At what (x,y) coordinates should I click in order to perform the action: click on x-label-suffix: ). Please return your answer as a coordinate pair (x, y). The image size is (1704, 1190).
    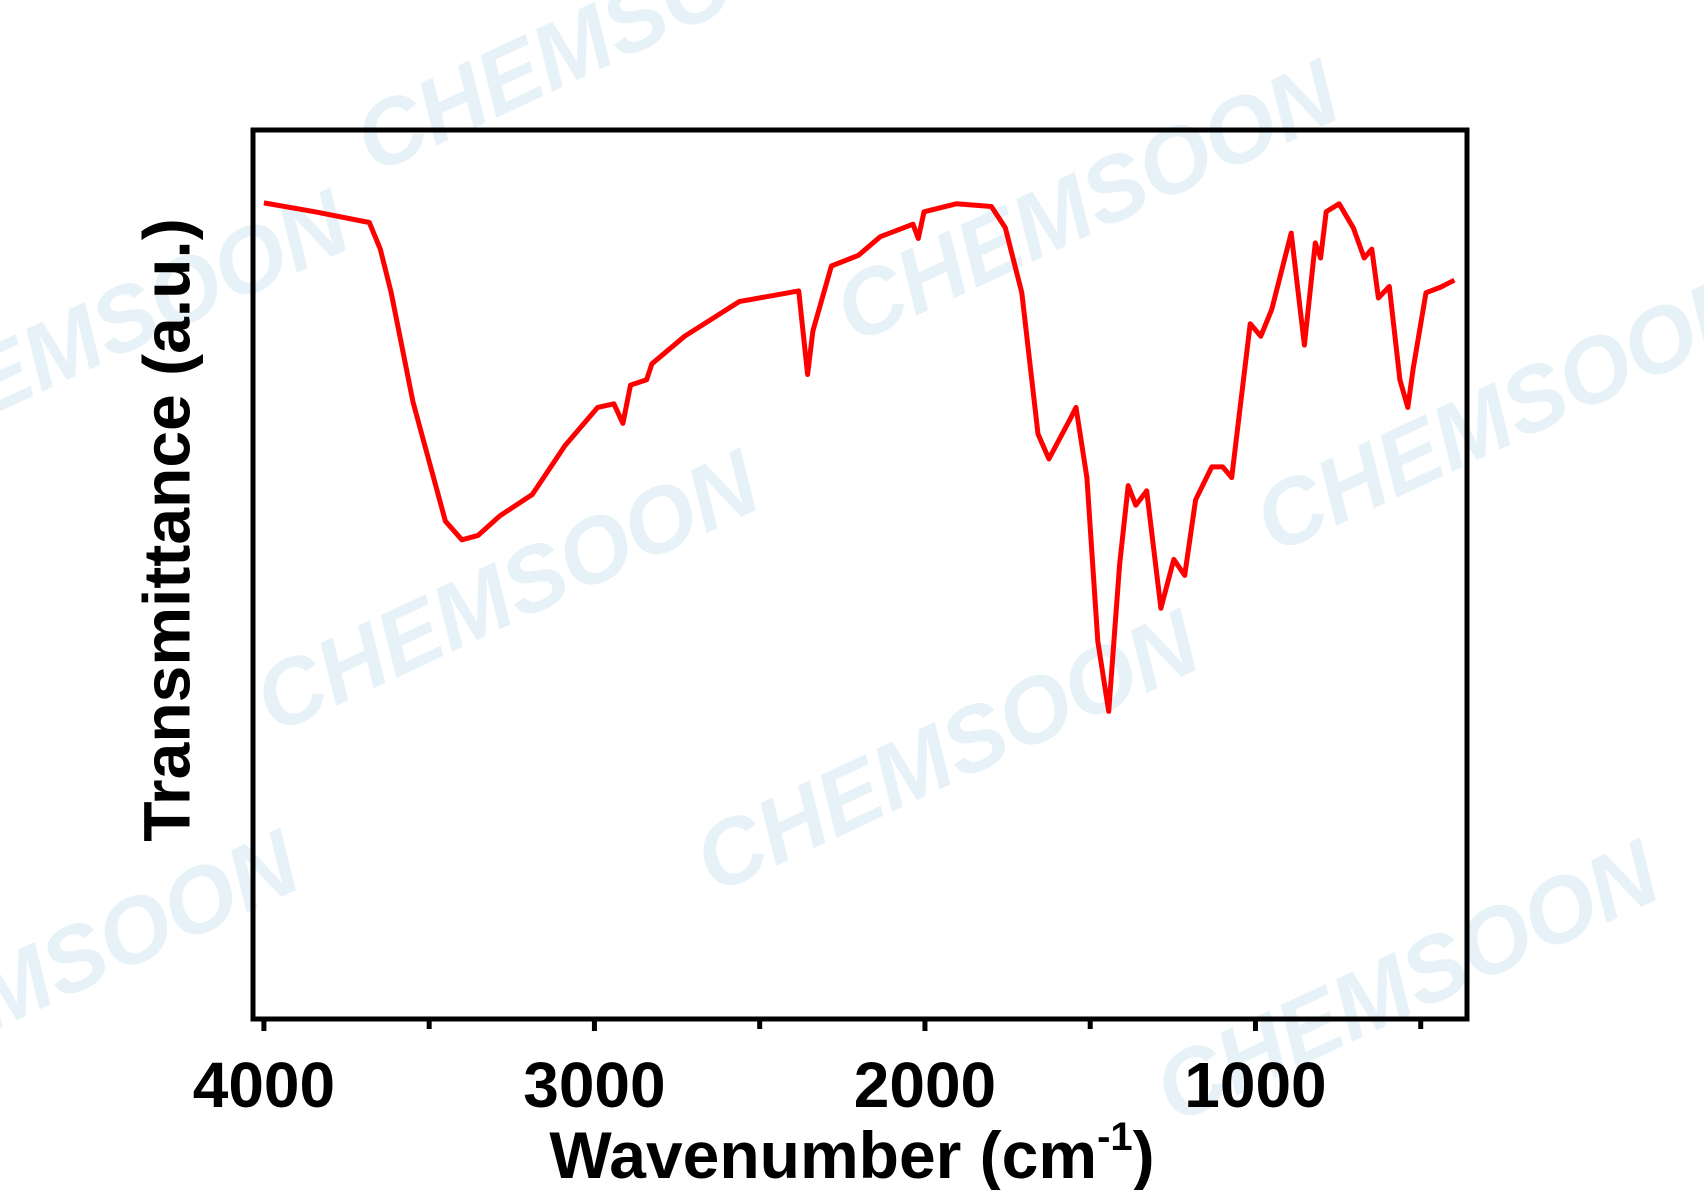
    Looking at the image, I should click on (1144, 1154).